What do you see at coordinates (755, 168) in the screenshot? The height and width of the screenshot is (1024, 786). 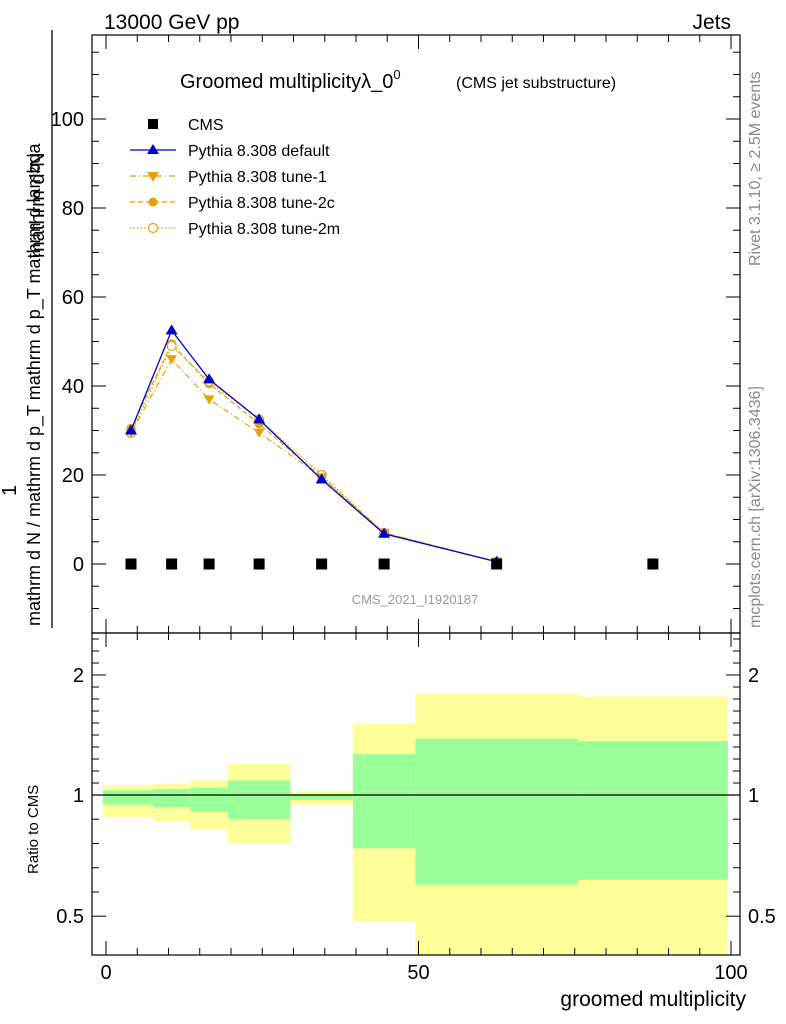 I see `side-rivet-label: Rivet 3.1.10, ≥ 2.5M events` at bounding box center [755, 168].